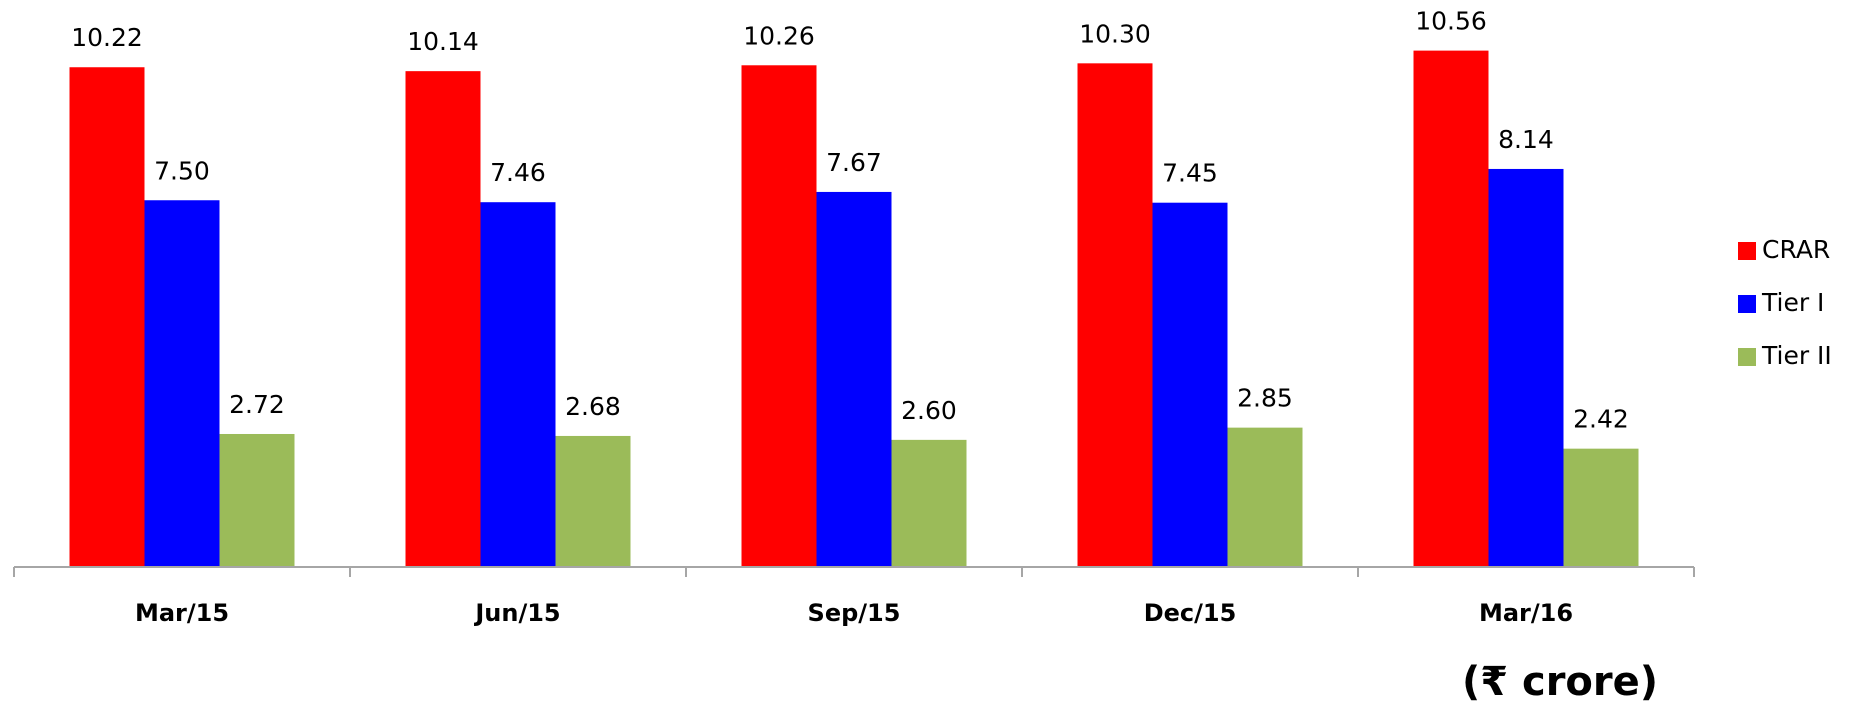 The image size is (1860, 708). Describe the element at coordinates (1792, 302) in the screenshot. I see `legend-label: Tier I` at that location.